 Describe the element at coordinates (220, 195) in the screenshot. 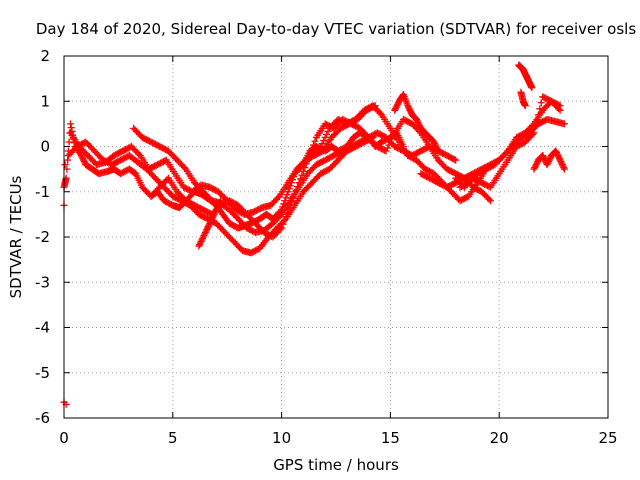

I see `series-track-b` at that location.